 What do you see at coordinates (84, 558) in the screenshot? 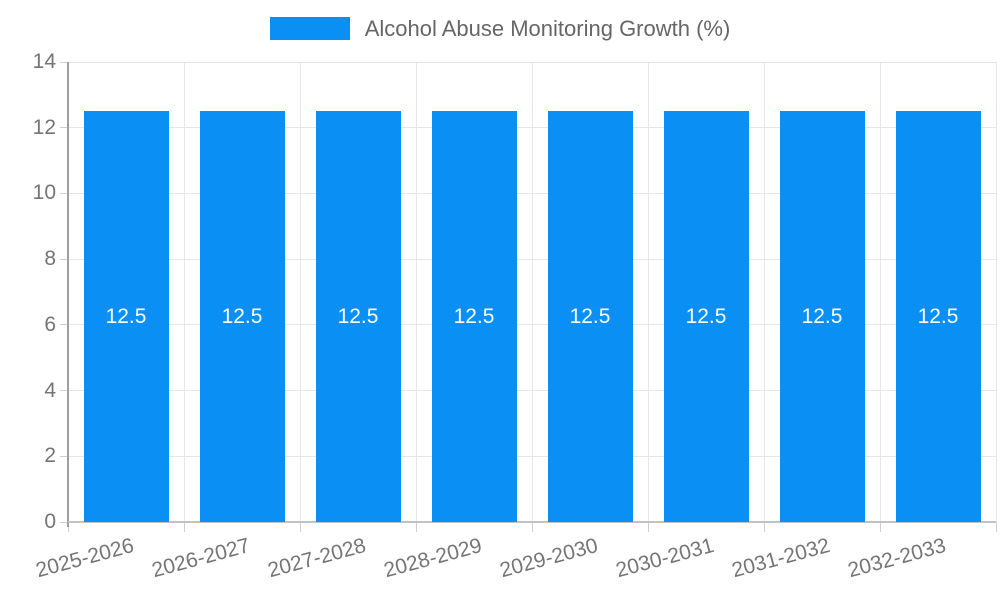
I see `x-axis-tick-label: 2025-2026` at bounding box center [84, 558].